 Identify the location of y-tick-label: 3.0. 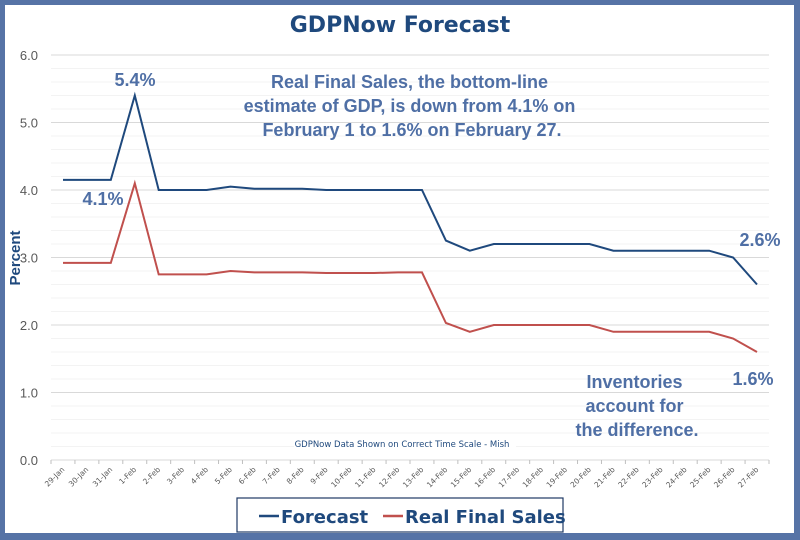
(29, 258).